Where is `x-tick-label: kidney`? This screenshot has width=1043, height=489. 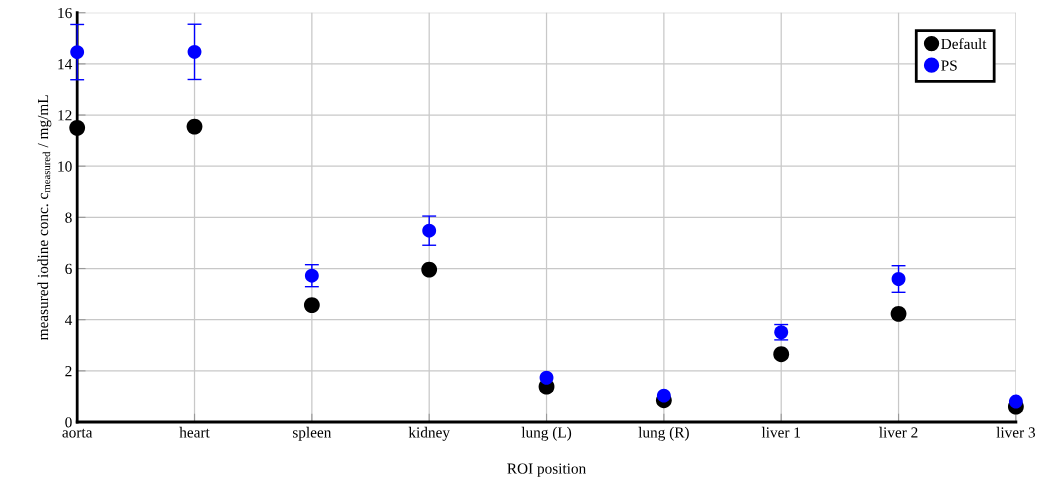
x-tick-label: kidney is located at coordinates (429, 433).